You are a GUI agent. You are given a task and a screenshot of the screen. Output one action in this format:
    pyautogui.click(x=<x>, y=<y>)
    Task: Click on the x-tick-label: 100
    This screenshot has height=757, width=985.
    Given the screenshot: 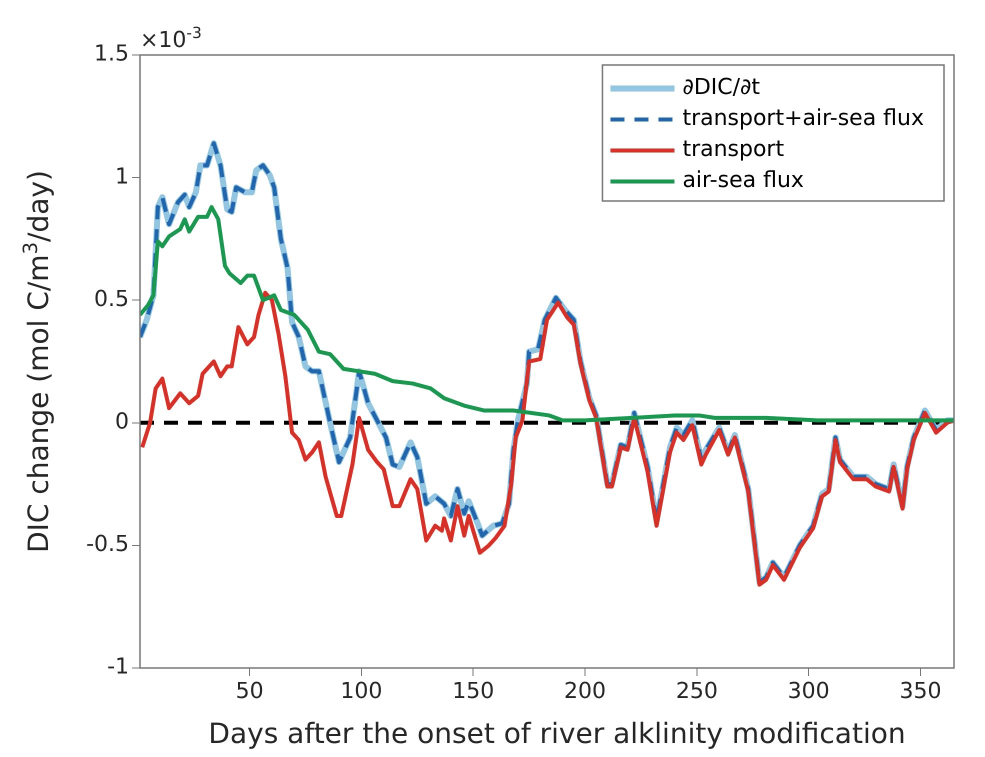 What is the action you would take?
    pyautogui.click(x=361, y=691)
    